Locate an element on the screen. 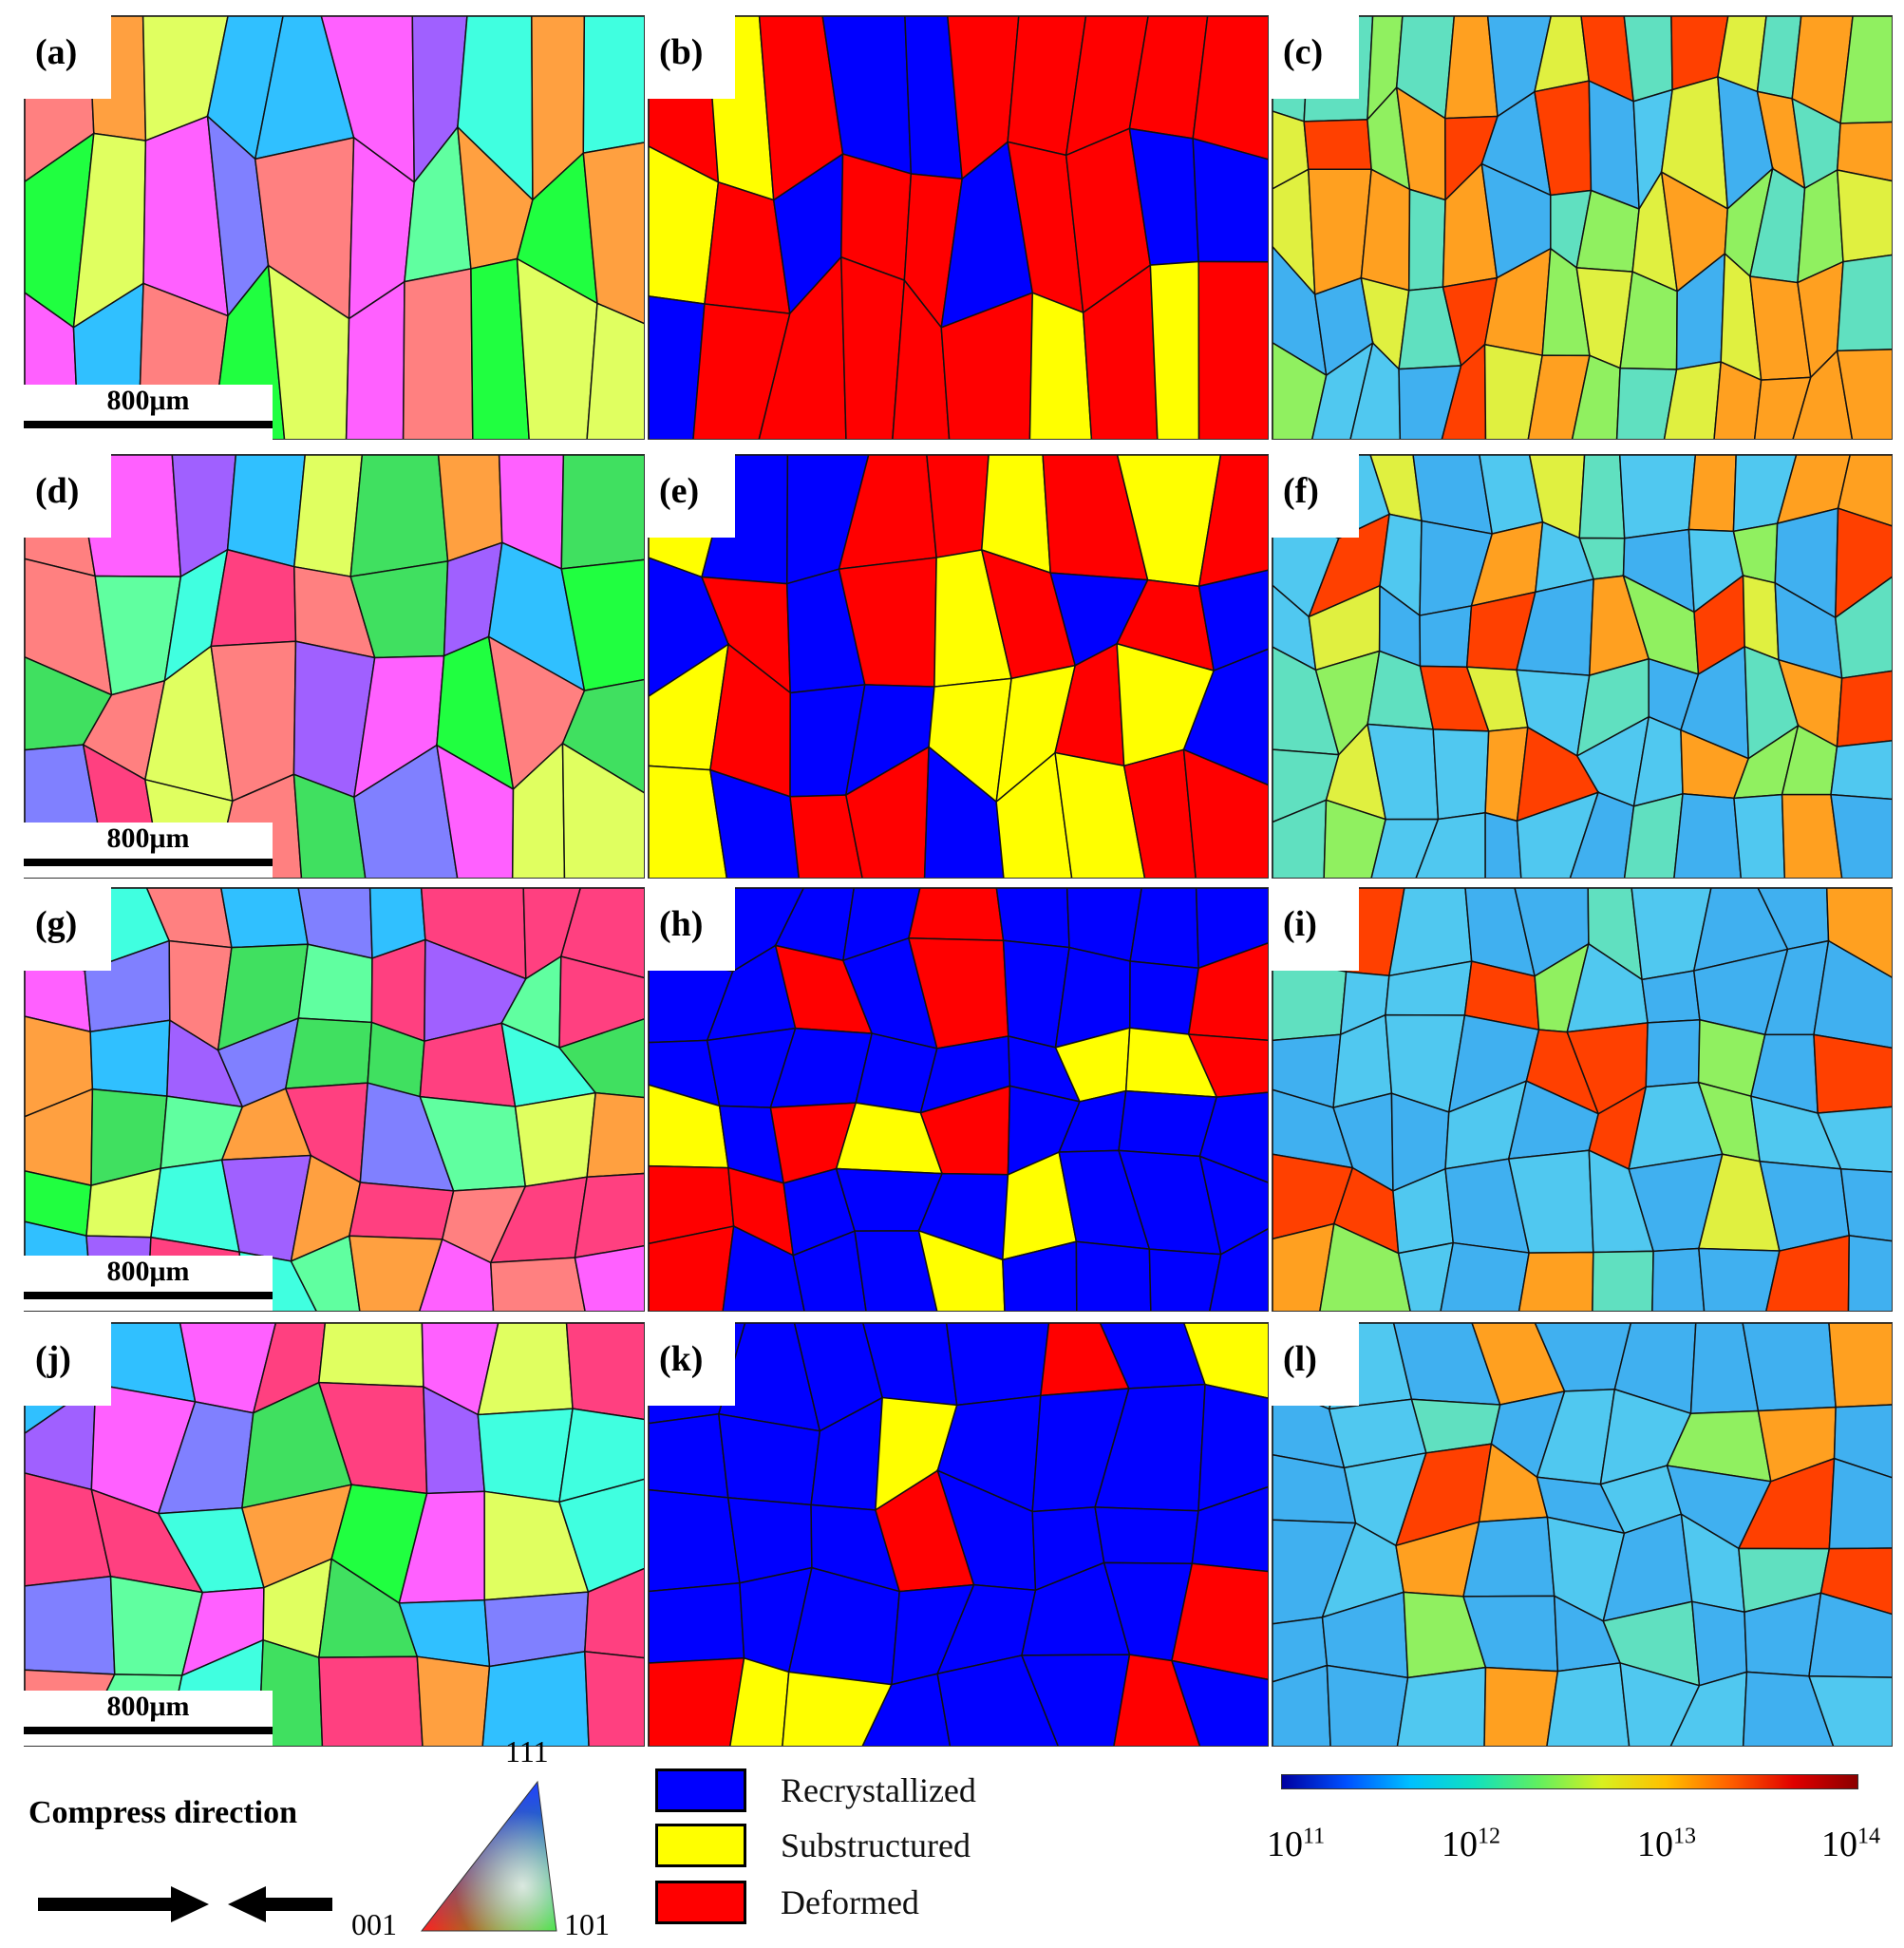 The image size is (1904, 1948). colorbar-tick-1e13: 1013 is located at coordinates (1667, 1844).